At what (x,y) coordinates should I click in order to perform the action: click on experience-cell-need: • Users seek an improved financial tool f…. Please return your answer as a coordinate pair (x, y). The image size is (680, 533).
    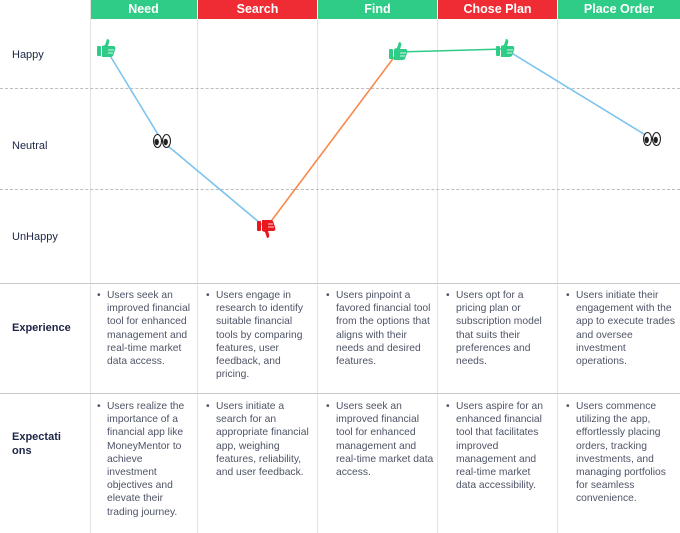
    Looking at the image, I should click on (143, 329).